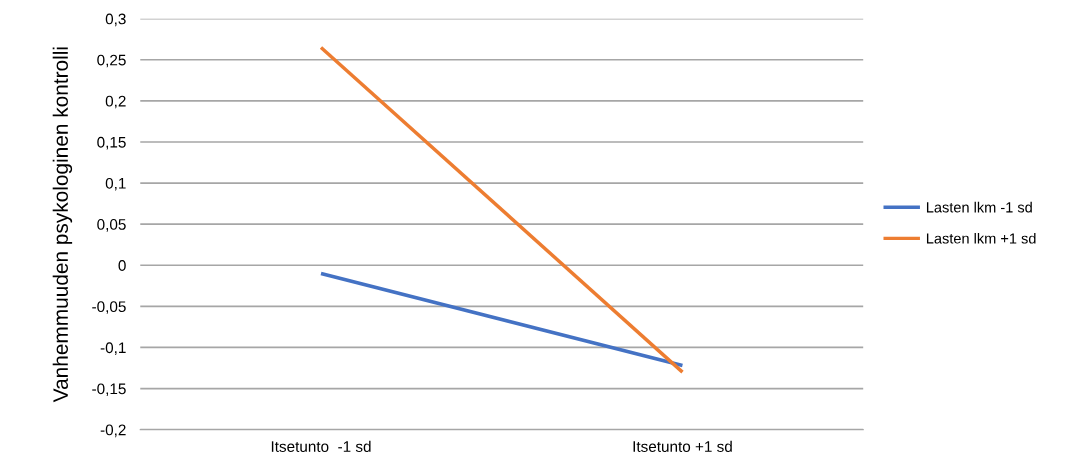  What do you see at coordinates (981, 238) in the screenshot?
I see `legend-label: Lasten lkm +1 sd` at bounding box center [981, 238].